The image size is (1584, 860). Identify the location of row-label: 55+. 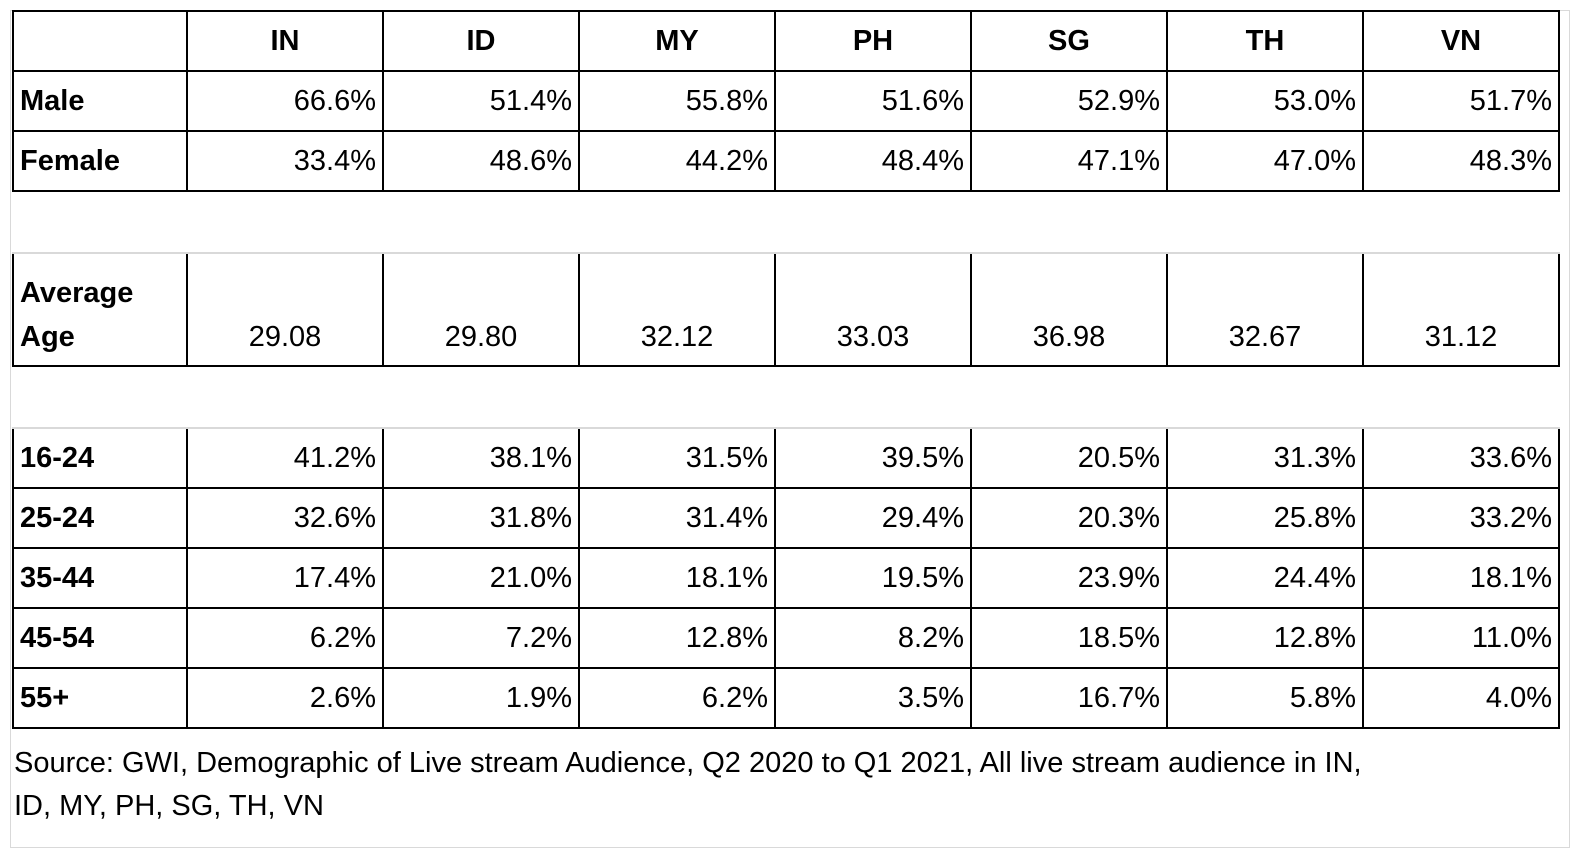
(100, 698).